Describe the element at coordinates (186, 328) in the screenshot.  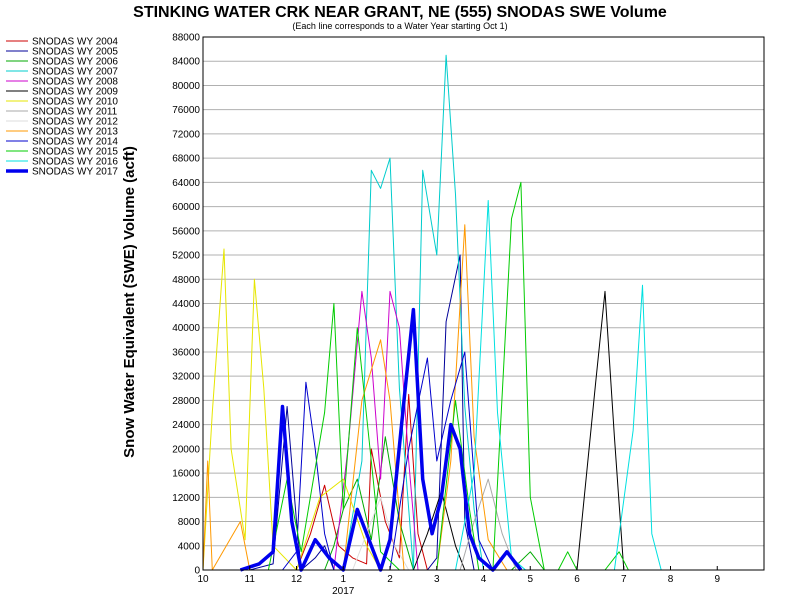
I see `y-tick-label-10: 40000` at that location.